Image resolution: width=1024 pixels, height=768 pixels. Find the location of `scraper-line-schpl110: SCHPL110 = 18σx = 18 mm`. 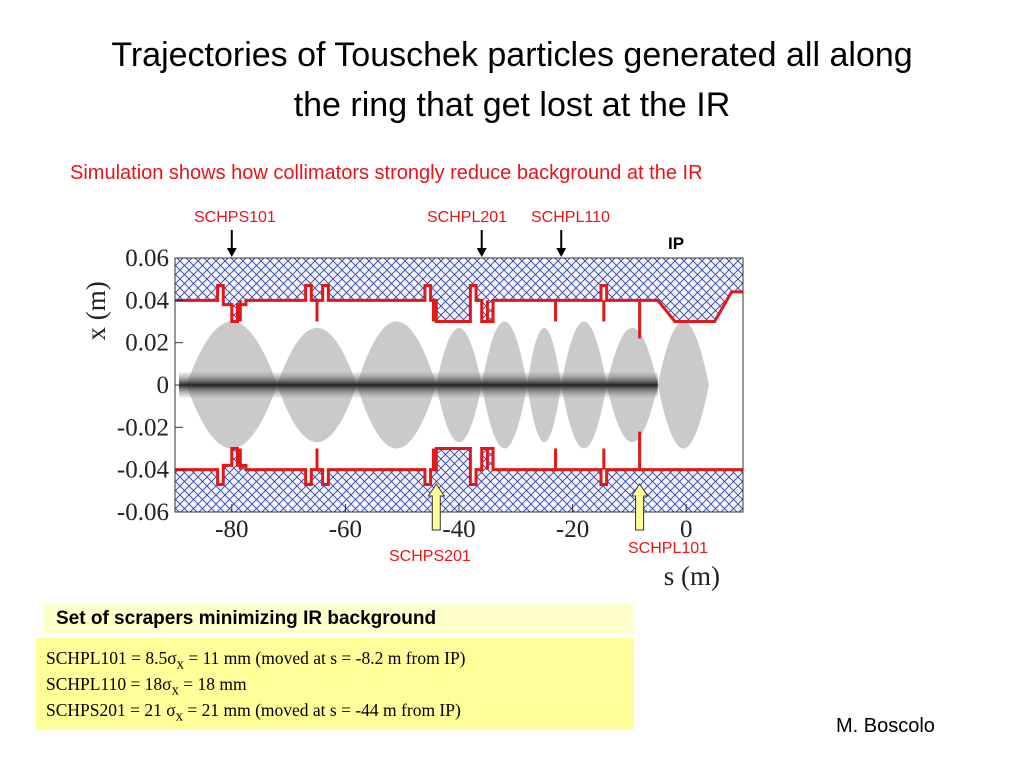

scraper-line-schpl110: SCHPL110 = 18σx = 18 mm is located at coordinates (146, 687).